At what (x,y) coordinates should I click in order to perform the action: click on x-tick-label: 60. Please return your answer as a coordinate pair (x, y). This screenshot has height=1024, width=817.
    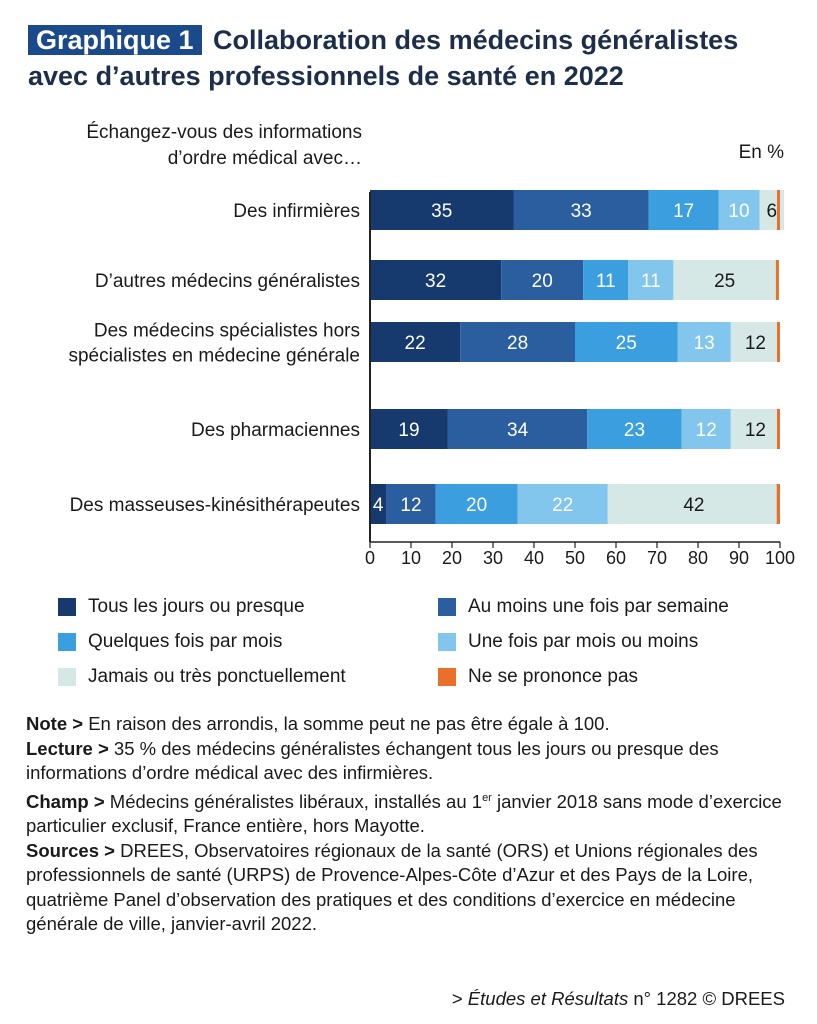
    Looking at the image, I should click on (616, 558).